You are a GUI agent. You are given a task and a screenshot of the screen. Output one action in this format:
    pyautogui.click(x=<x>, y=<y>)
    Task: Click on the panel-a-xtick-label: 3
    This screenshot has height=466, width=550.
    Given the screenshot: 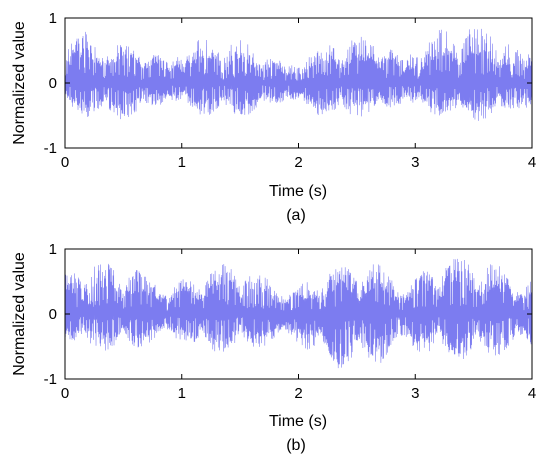 What is the action you would take?
    pyautogui.click(x=415, y=162)
    